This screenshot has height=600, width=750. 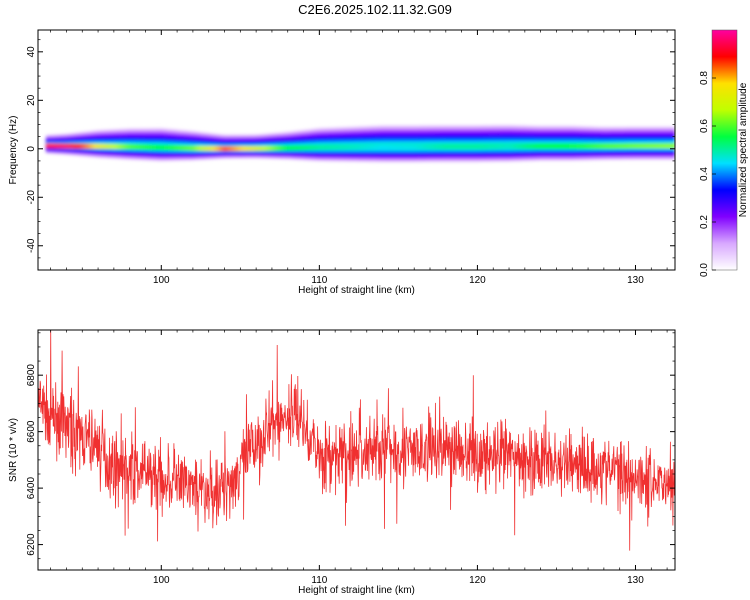 What do you see at coordinates (13, 150) in the screenshot?
I see `spectrogram-ylabel: Frequency (Hz)` at bounding box center [13, 150].